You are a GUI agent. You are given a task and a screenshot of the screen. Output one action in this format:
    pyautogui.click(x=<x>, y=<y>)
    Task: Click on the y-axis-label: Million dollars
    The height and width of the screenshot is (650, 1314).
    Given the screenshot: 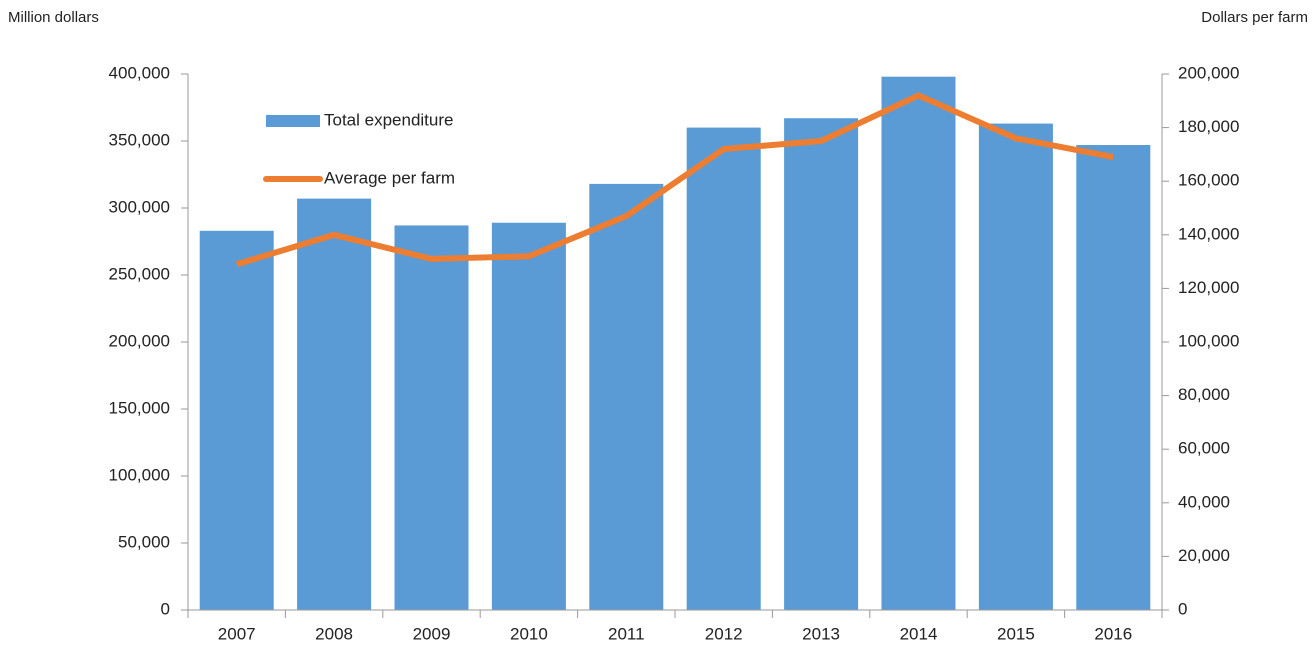 What is the action you would take?
    pyautogui.click(x=53, y=17)
    